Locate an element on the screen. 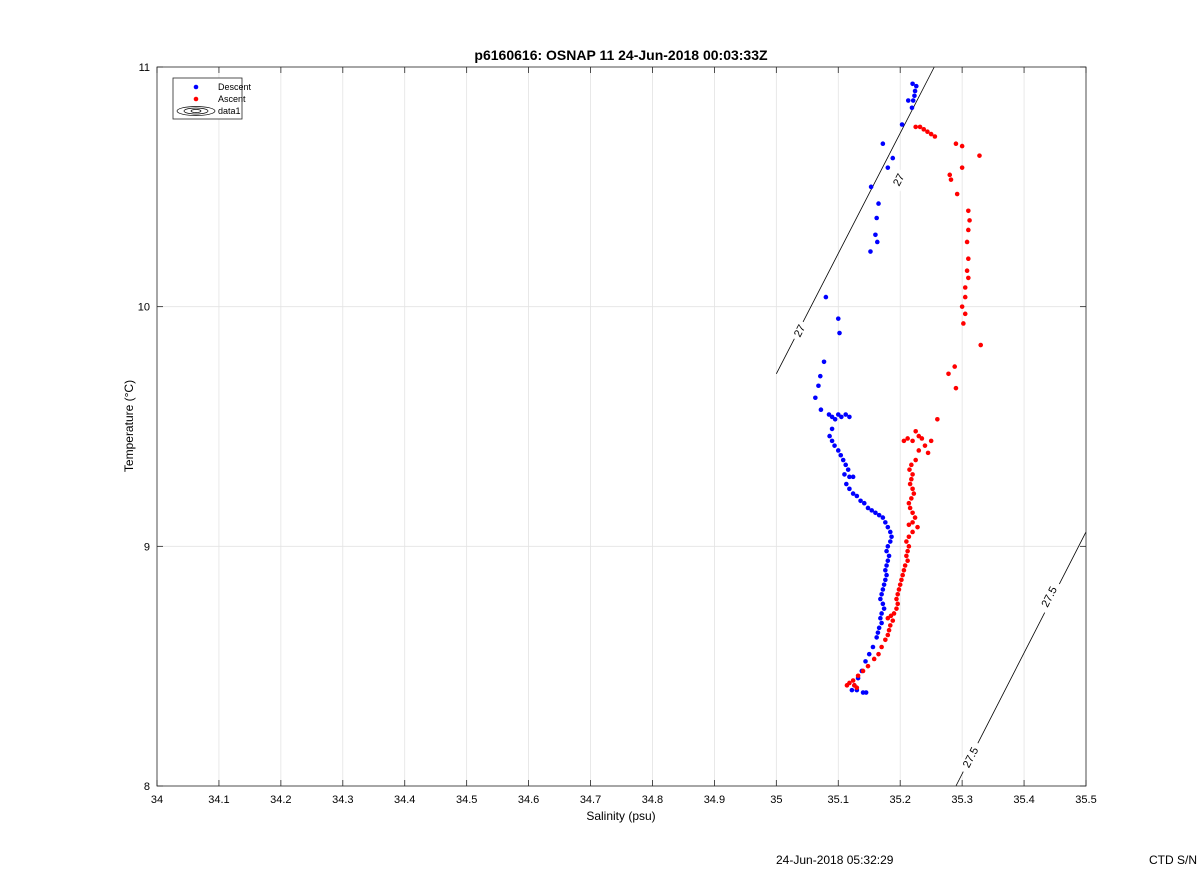  x-tick-label: 35.1 is located at coordinates (838, 800).